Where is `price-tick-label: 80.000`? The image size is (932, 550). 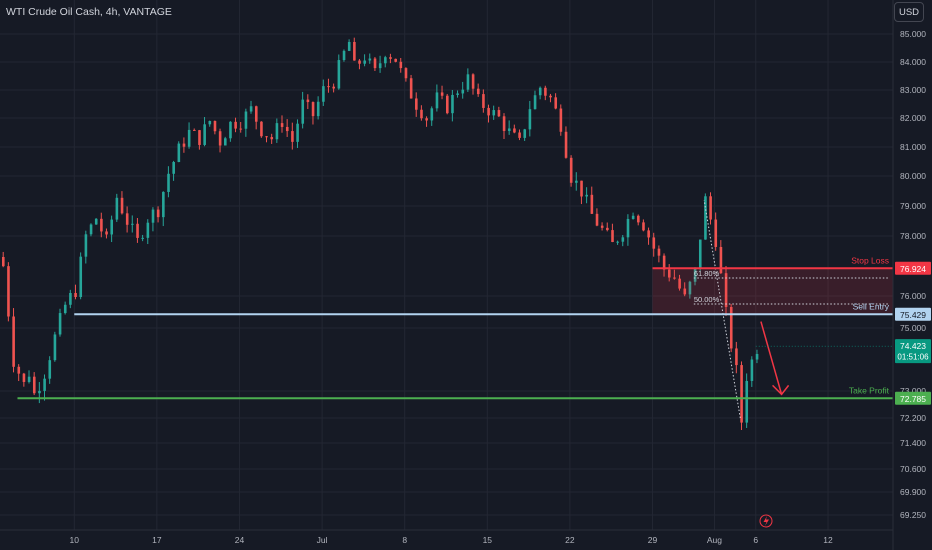 price-tick-label: 80.000 is located at coordinates (913, 176).